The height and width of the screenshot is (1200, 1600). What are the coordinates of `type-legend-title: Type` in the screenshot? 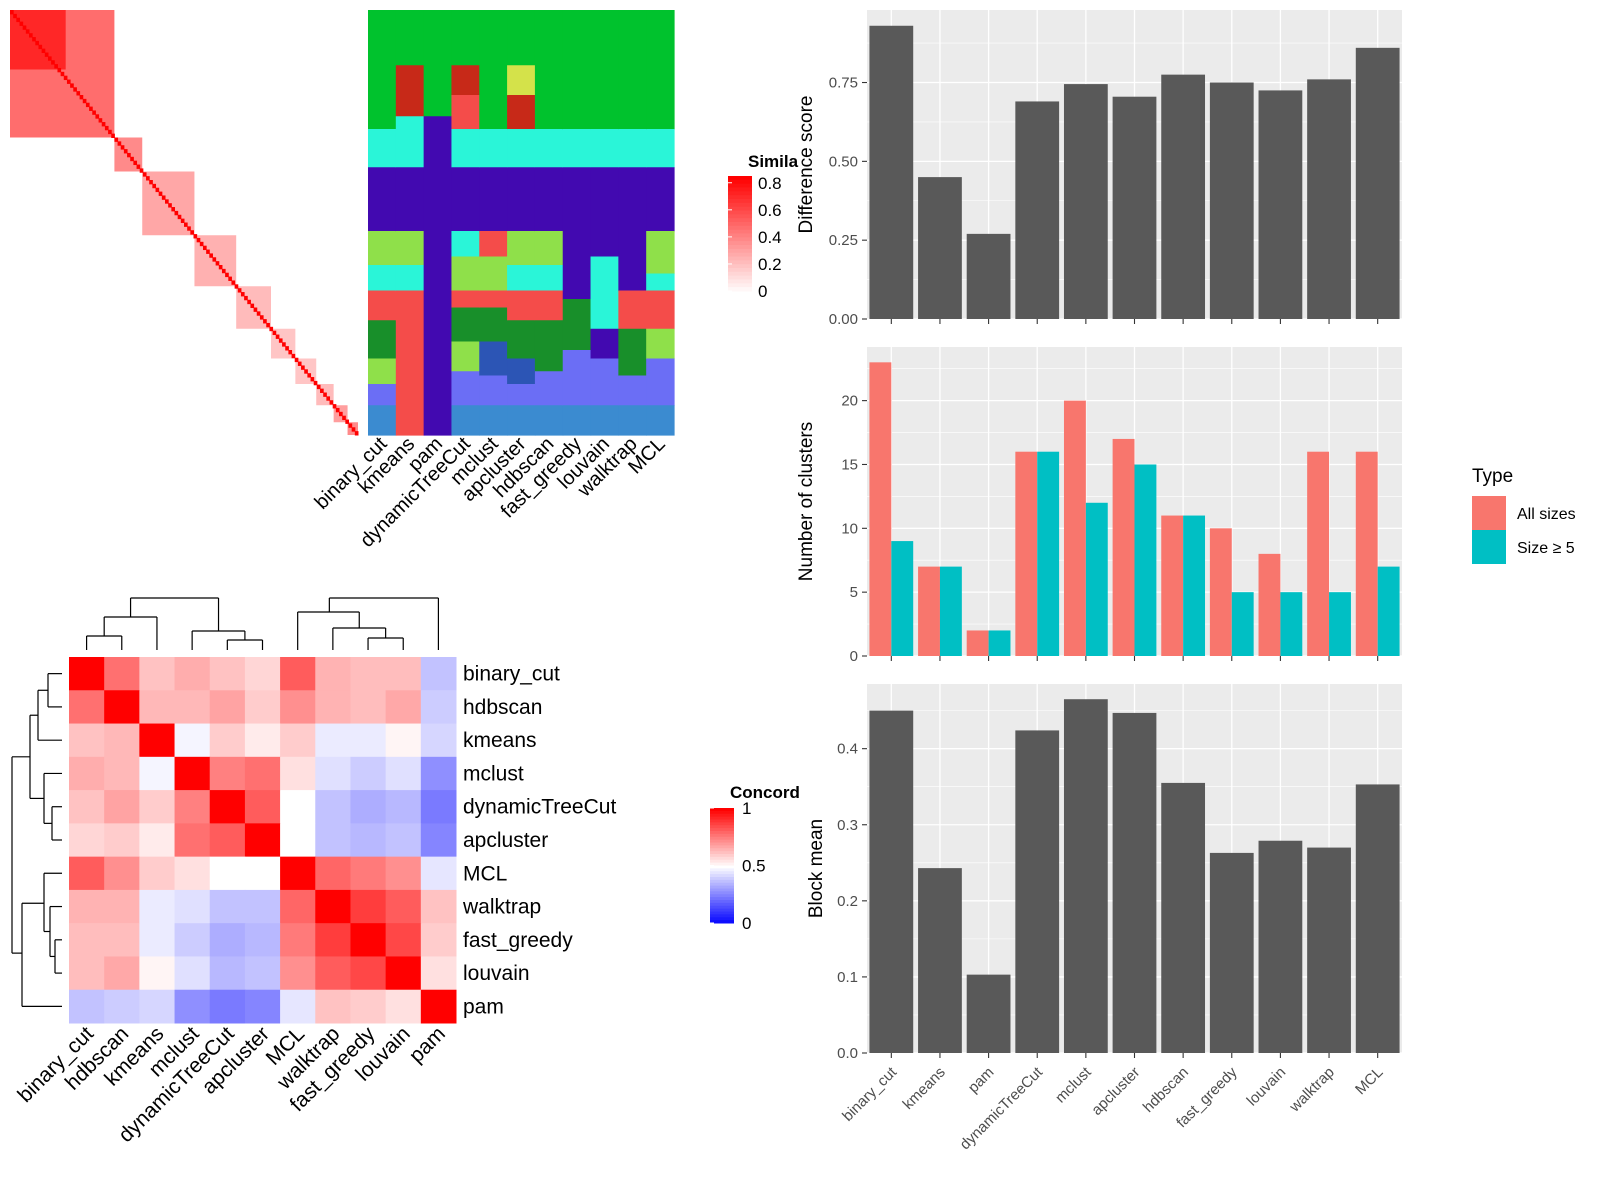 It's located at (1492, 476).